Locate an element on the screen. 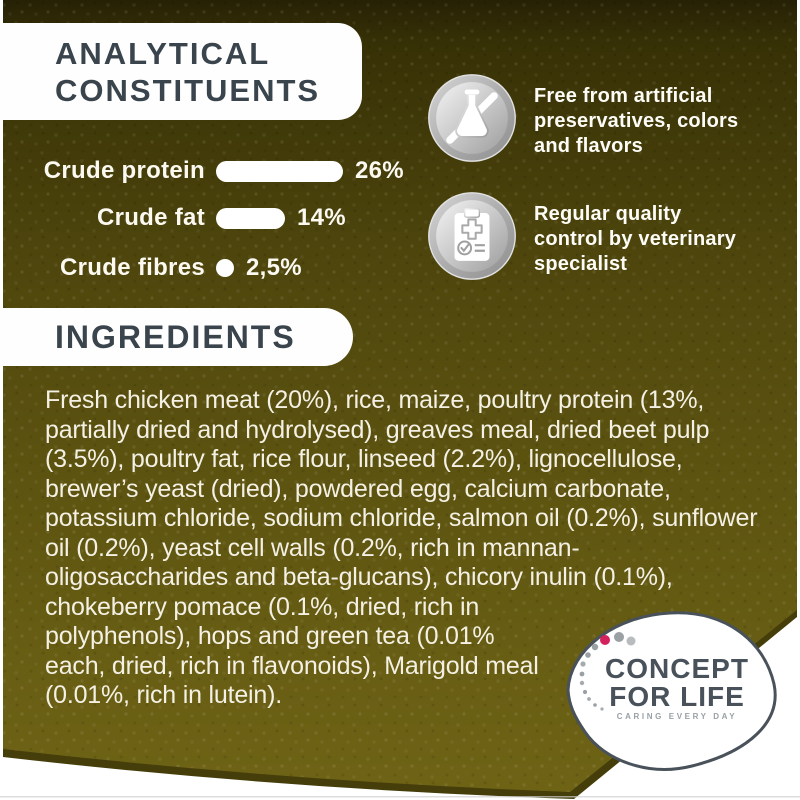  concept-for-life-logo: CONCEPT FOR LIFE CARING EVERY DAY is located at coordinates (671, 691).